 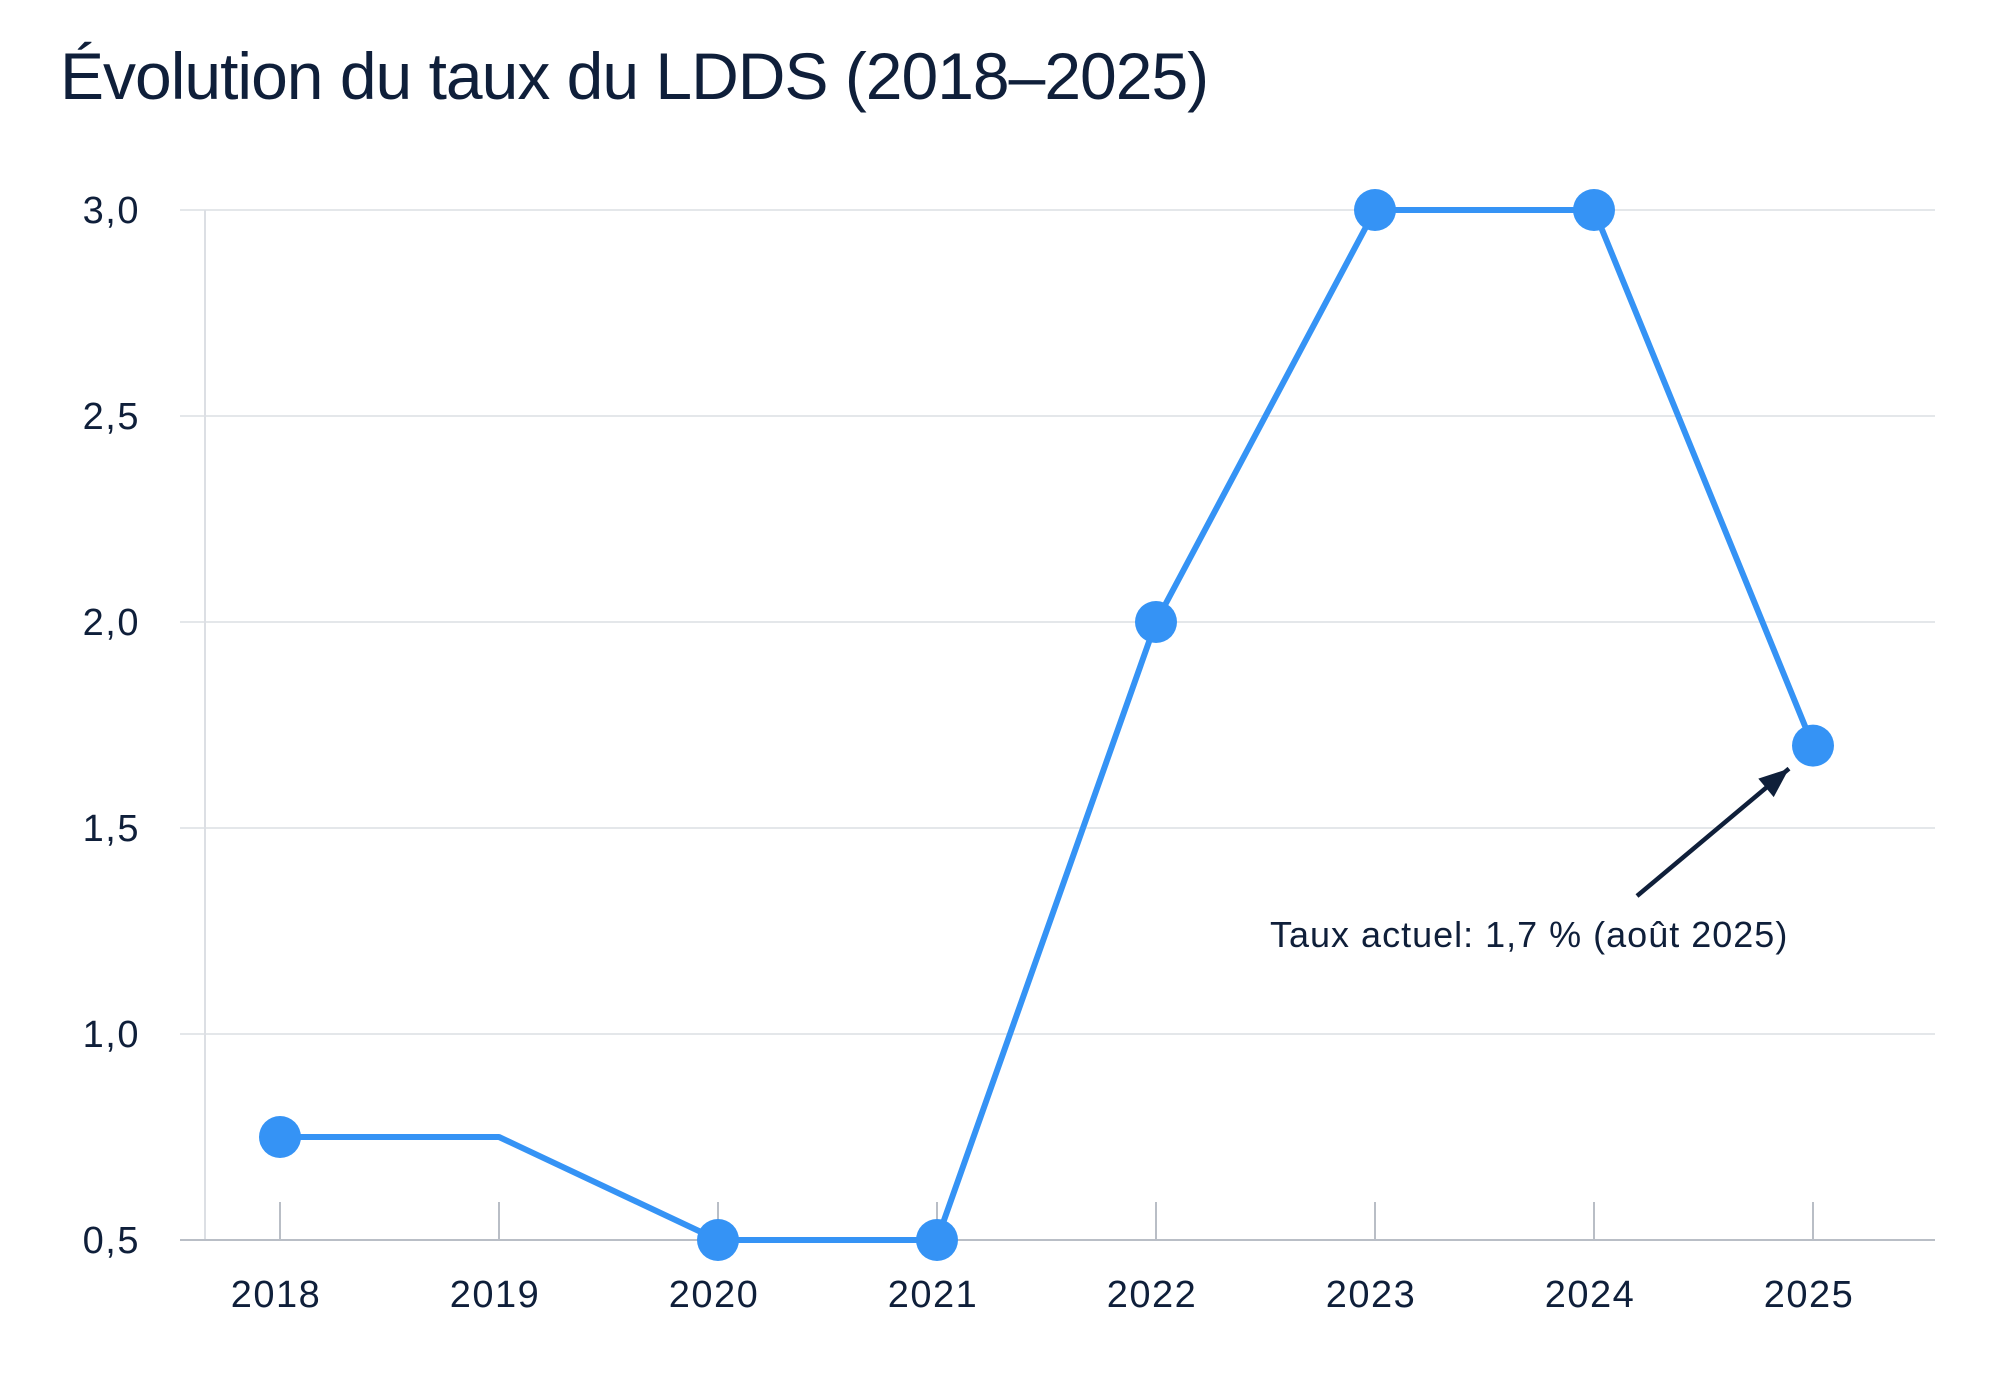 I want to click on y-tick-label: 2,5, so click(x=111, y=417).